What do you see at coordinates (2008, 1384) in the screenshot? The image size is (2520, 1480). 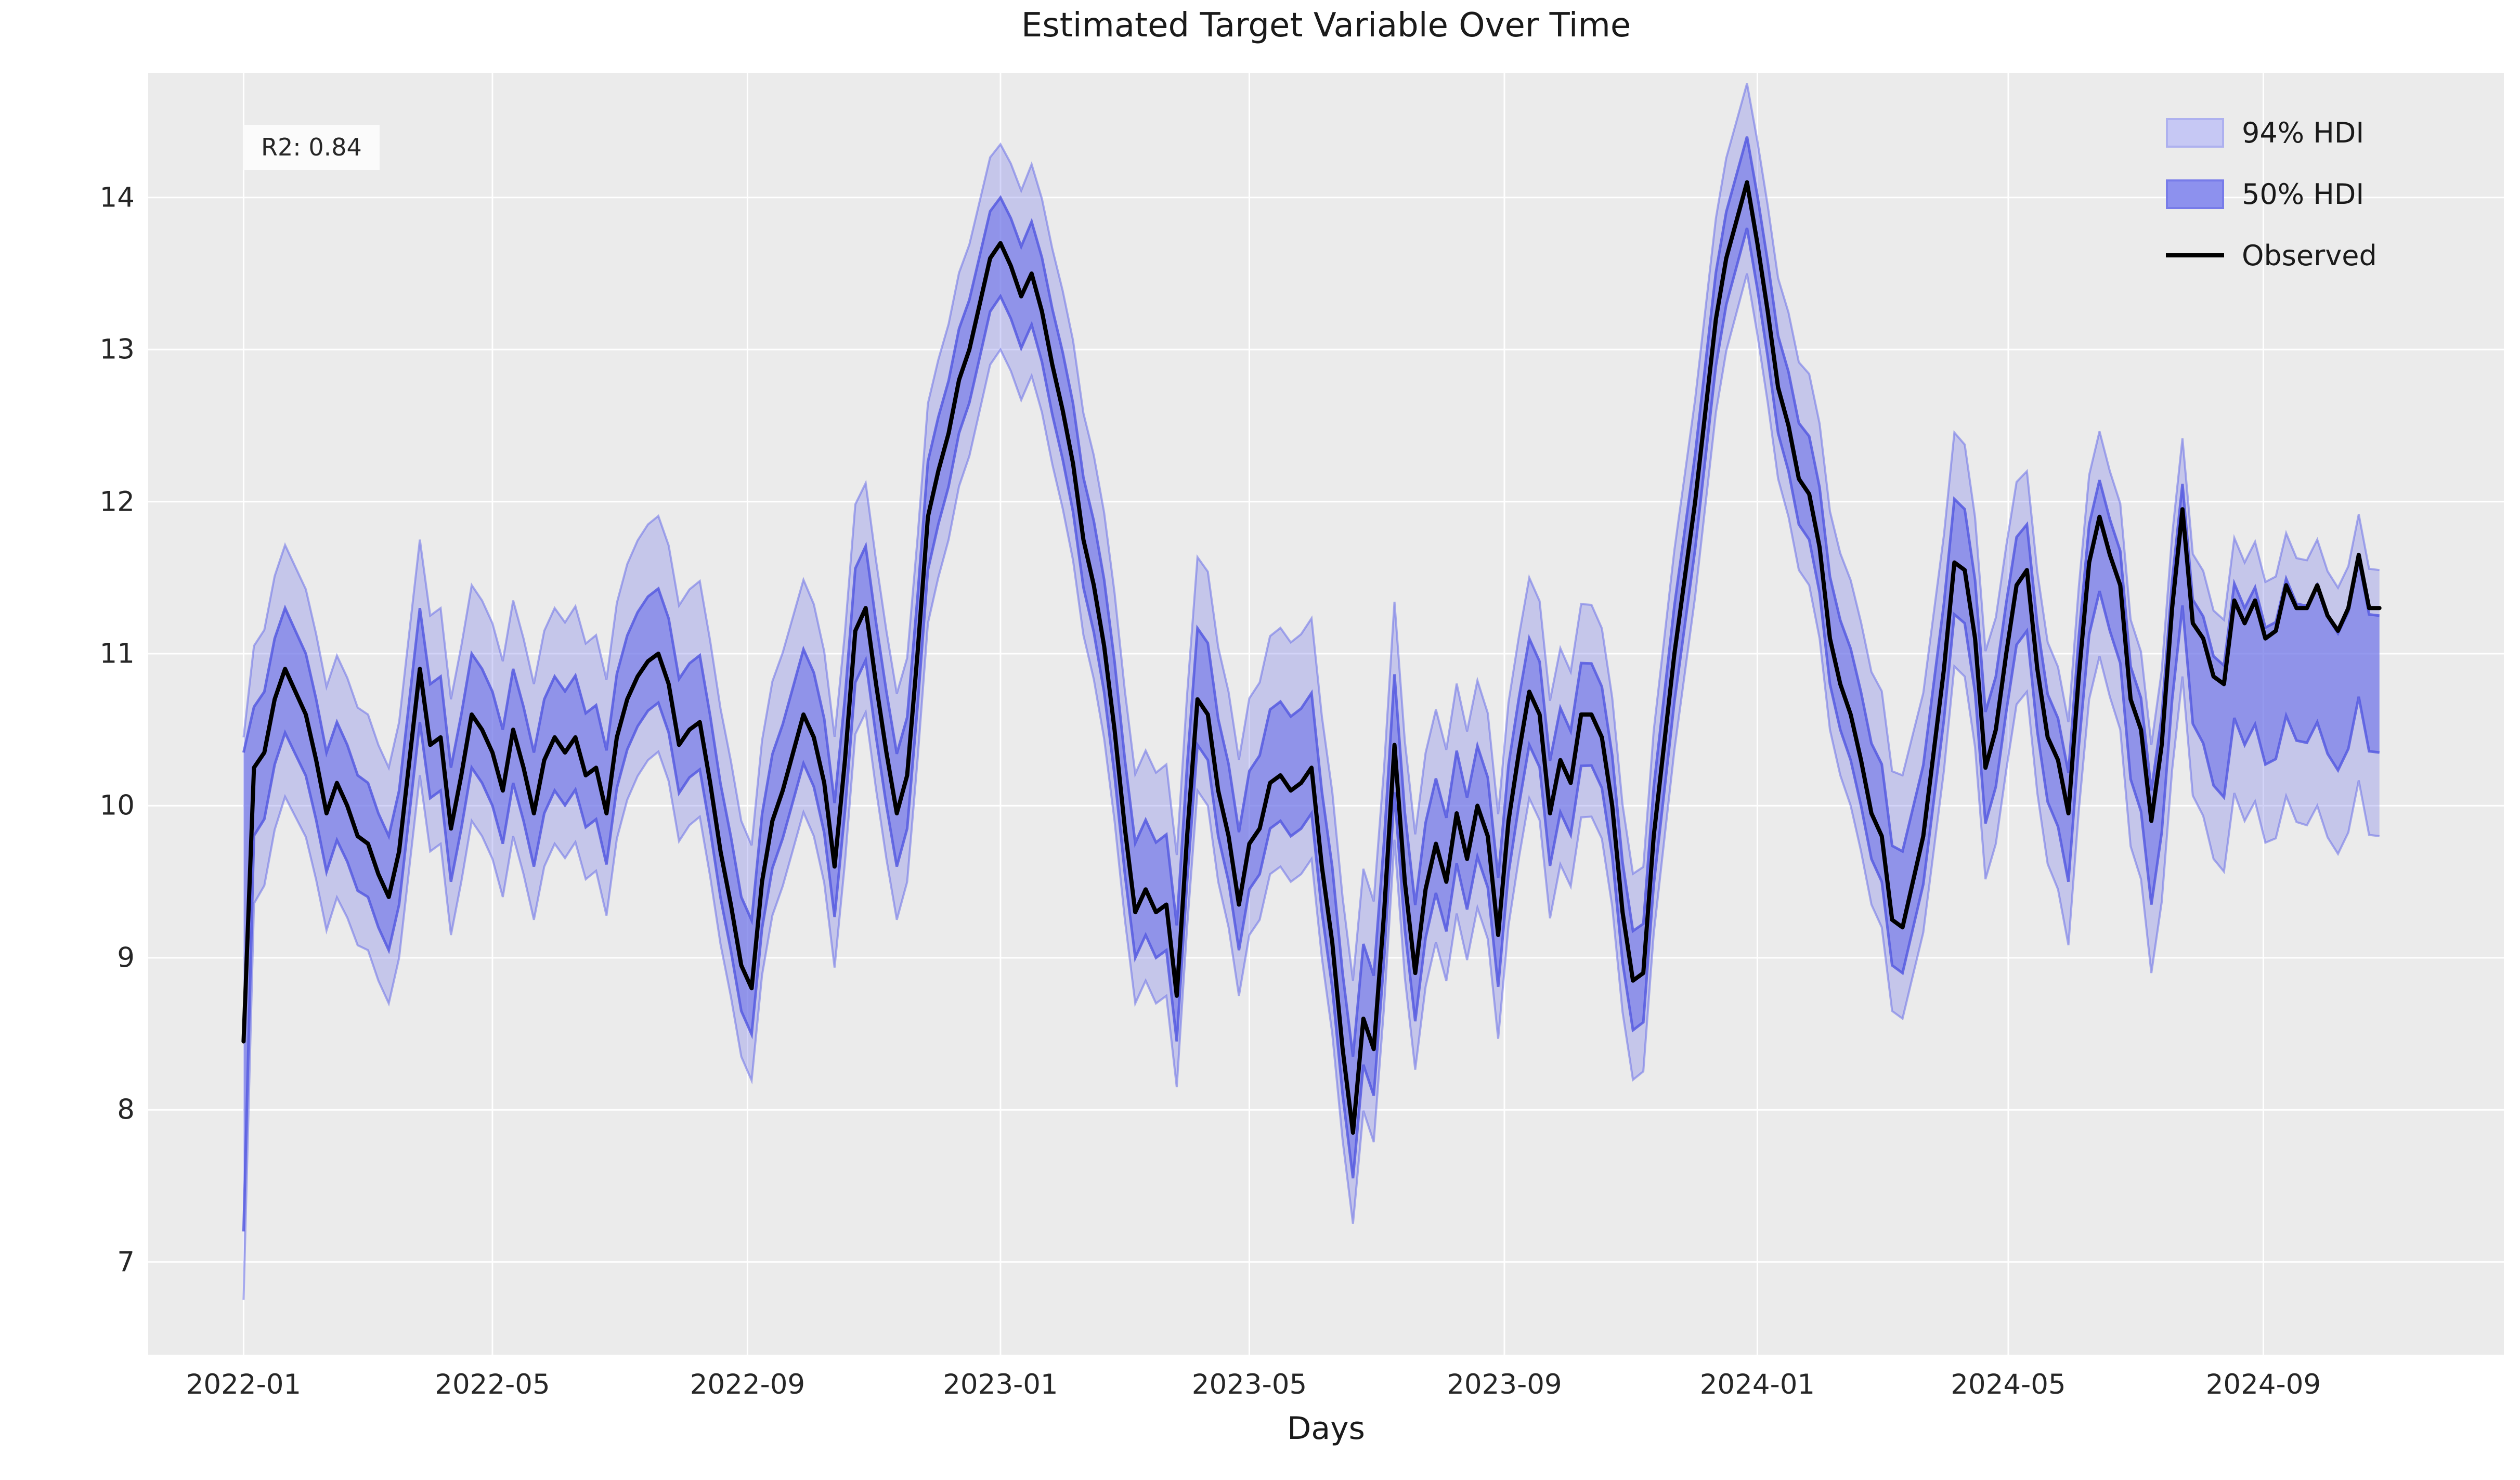 I see `x-tick-label: 2024-05` at bounding box center [2008, 1384].